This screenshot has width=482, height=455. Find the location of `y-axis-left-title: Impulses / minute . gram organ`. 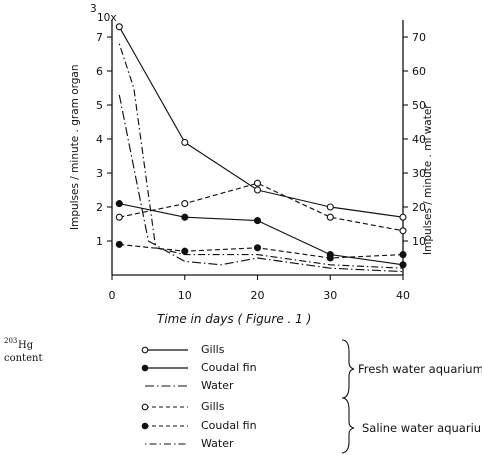

y-axis-left-title: Impulses / minute . gram organ is located at coordinates (75, 147).